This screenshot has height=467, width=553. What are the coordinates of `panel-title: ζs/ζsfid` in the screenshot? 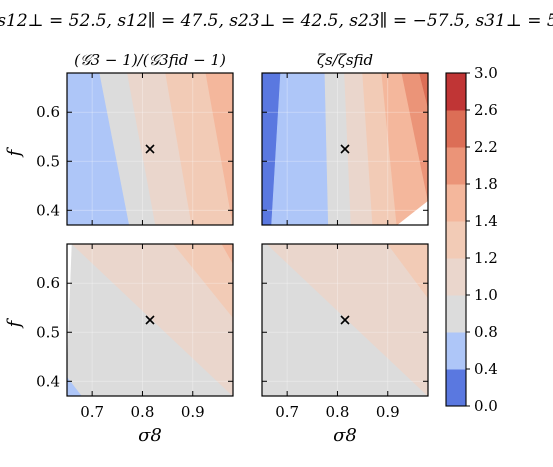 It's located at (345, 60).